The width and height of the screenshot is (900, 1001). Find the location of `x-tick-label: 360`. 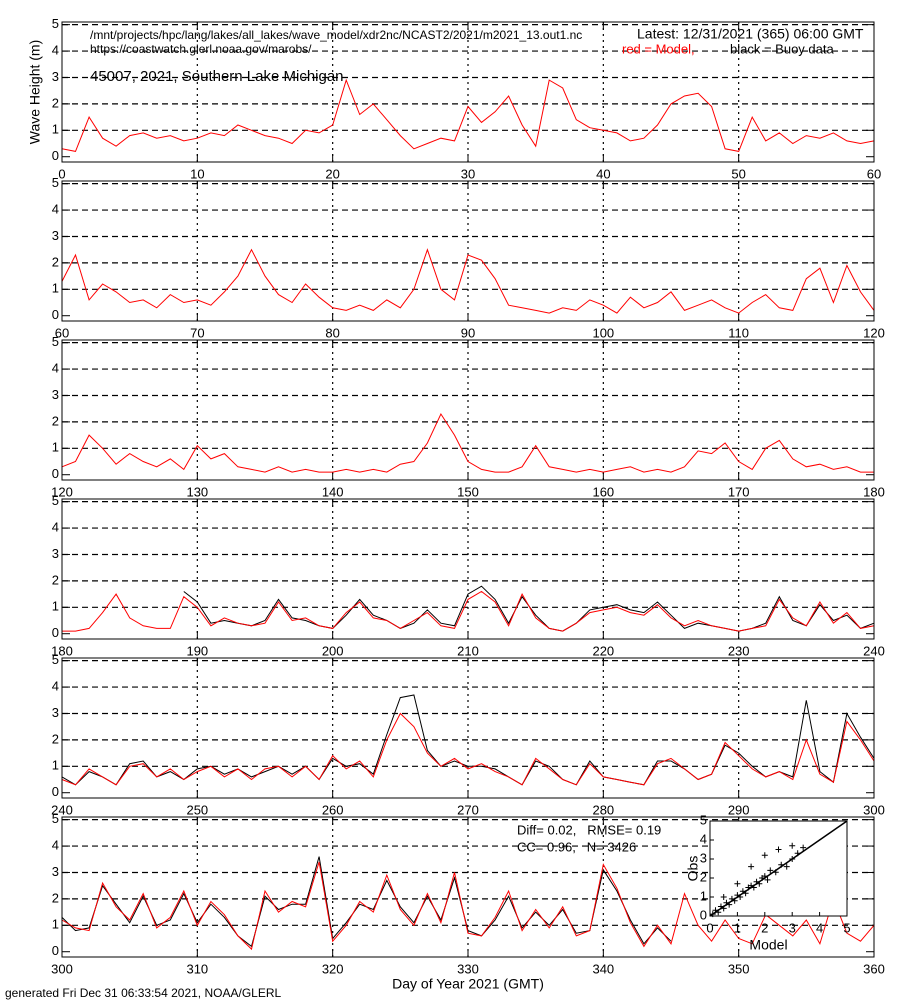

x-tick-label: 360 is located at coordinates (874, 968).